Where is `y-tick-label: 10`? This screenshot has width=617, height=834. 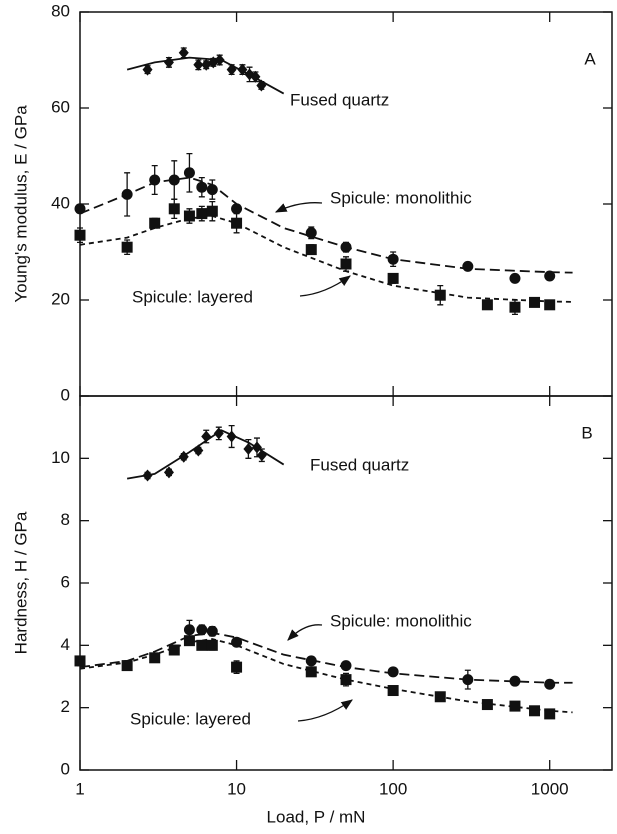 y-tick-label: 10 is located at coordinates (60, 457).